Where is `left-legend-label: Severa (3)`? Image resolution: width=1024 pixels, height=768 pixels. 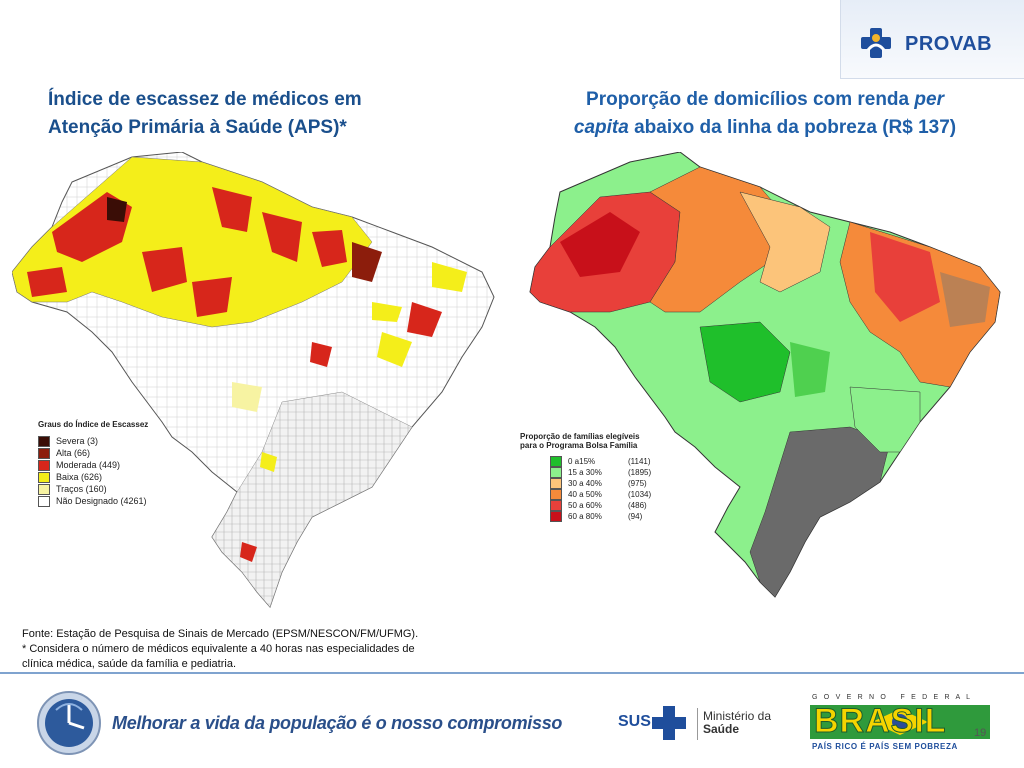
left-legend-label: Severa (3) is located at coordinates (77, 441).